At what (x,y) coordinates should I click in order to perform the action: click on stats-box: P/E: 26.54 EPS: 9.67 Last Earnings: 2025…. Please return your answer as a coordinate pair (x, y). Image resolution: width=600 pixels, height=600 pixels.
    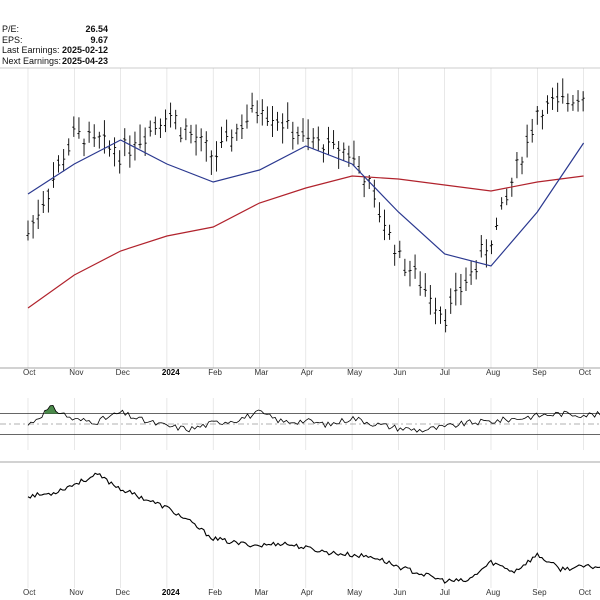
    Looking at the image, I should click on (55, 45).